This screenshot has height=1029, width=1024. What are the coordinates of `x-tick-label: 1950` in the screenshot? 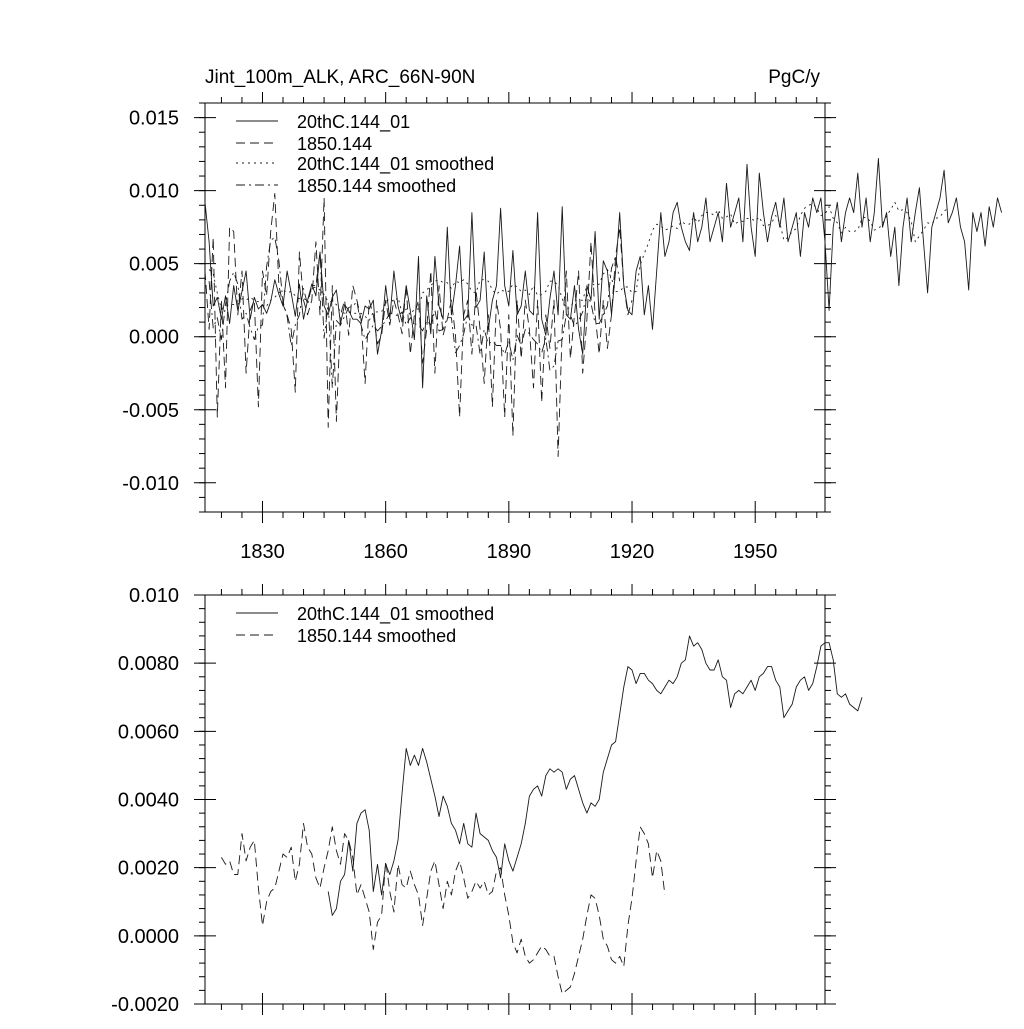 It's located at (755, 552).